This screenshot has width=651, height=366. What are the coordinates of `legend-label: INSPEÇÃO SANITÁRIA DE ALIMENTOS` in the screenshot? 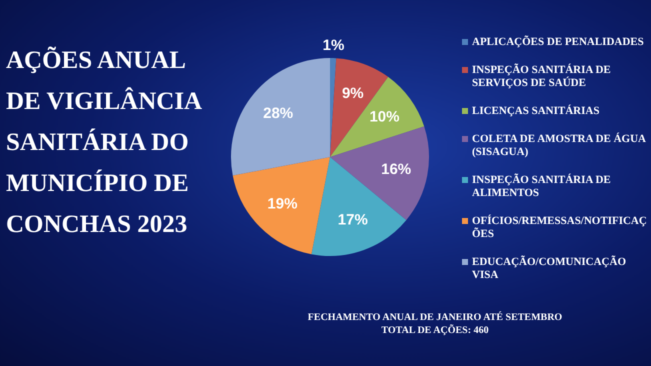 It's located at (542, 187).